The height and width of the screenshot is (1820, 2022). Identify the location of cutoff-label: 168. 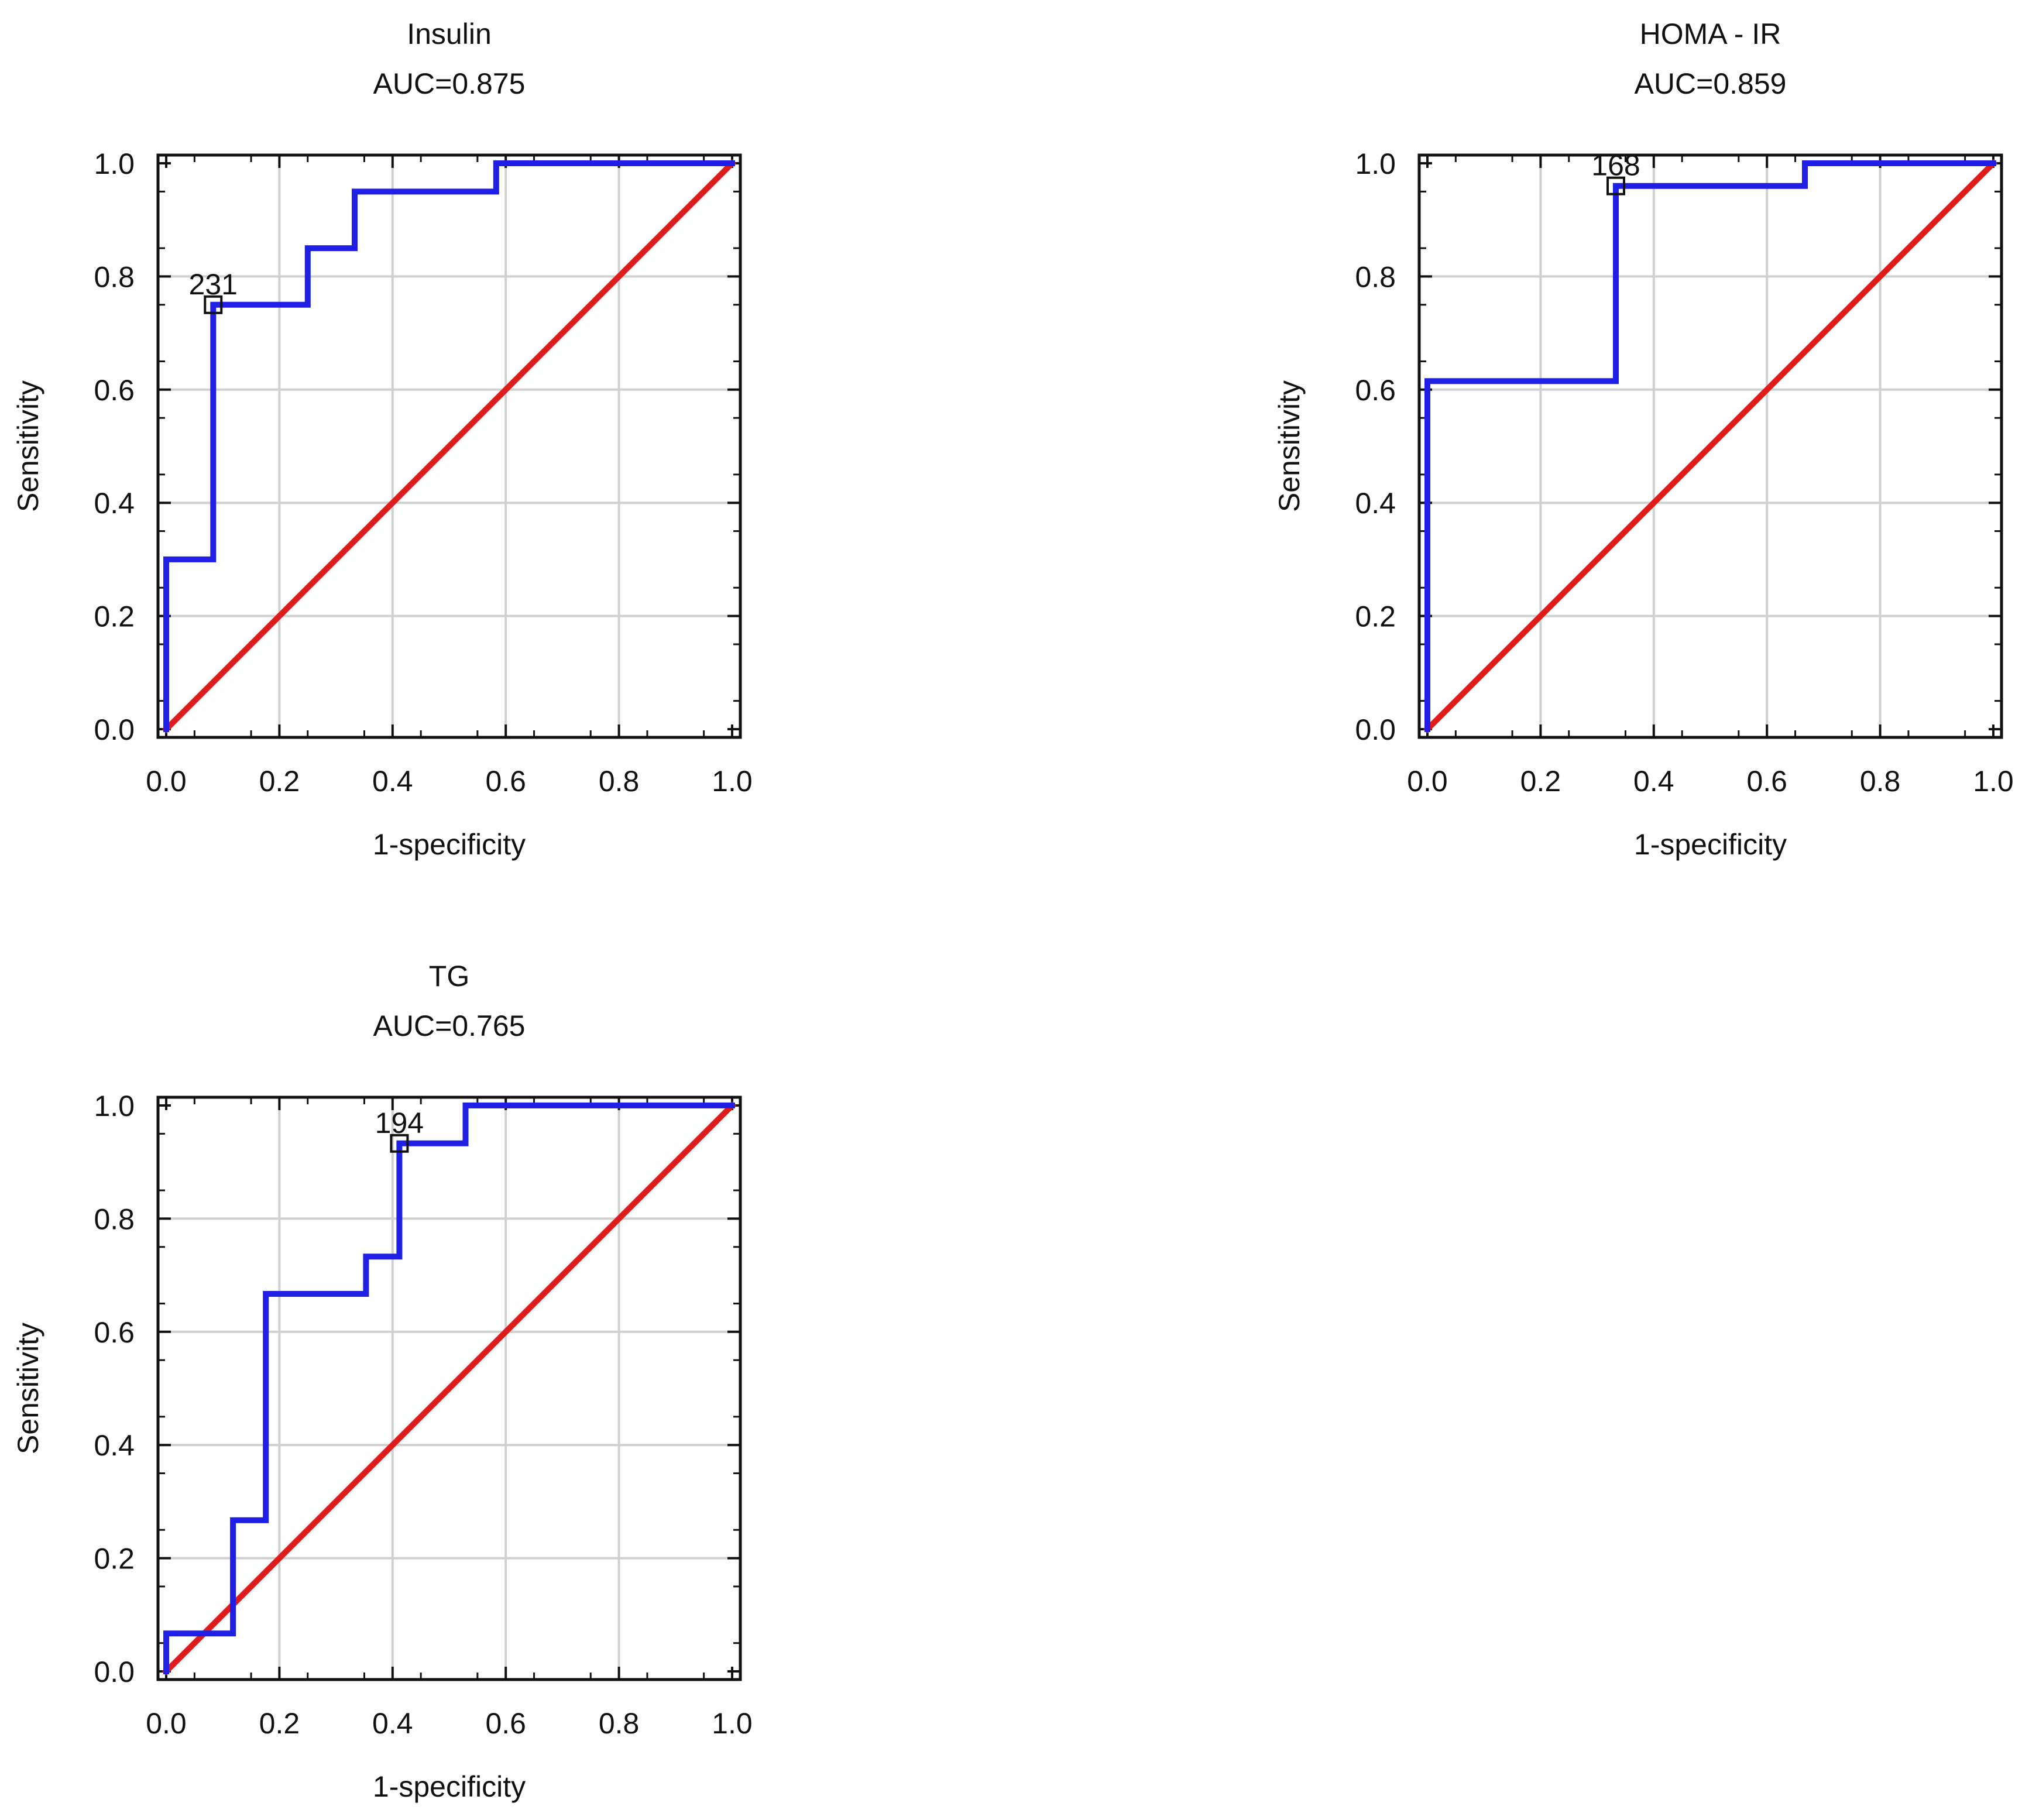
(1616, 165).